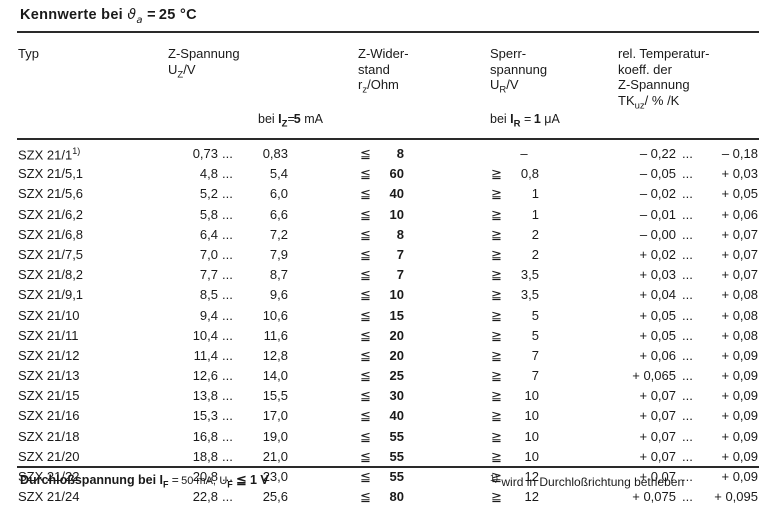 The height and width of the screenshot is (509, 771). What do you see at coordinates (49, 436) in the screenshot?
I see `cell-type: SZX 21/18` at bounding box center [49, 436].